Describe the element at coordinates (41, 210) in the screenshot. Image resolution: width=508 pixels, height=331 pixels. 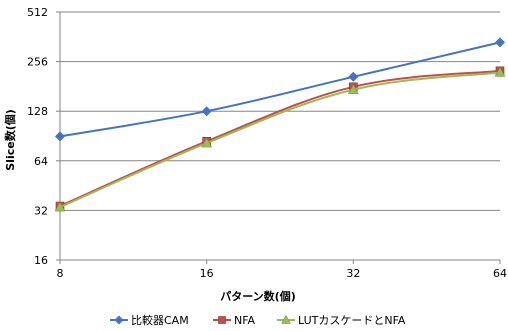
I see `y-tick-label: 32` at that location.